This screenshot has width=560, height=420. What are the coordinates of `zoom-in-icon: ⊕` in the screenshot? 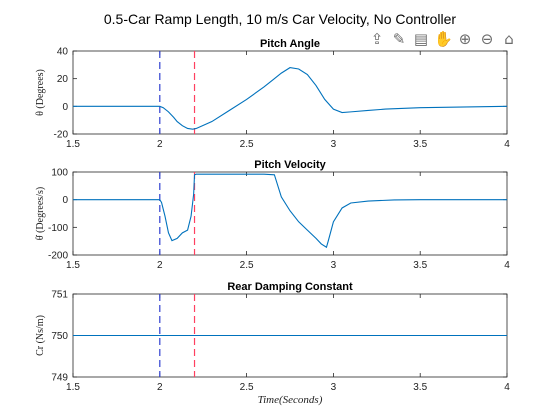 It's located at (465, 39).